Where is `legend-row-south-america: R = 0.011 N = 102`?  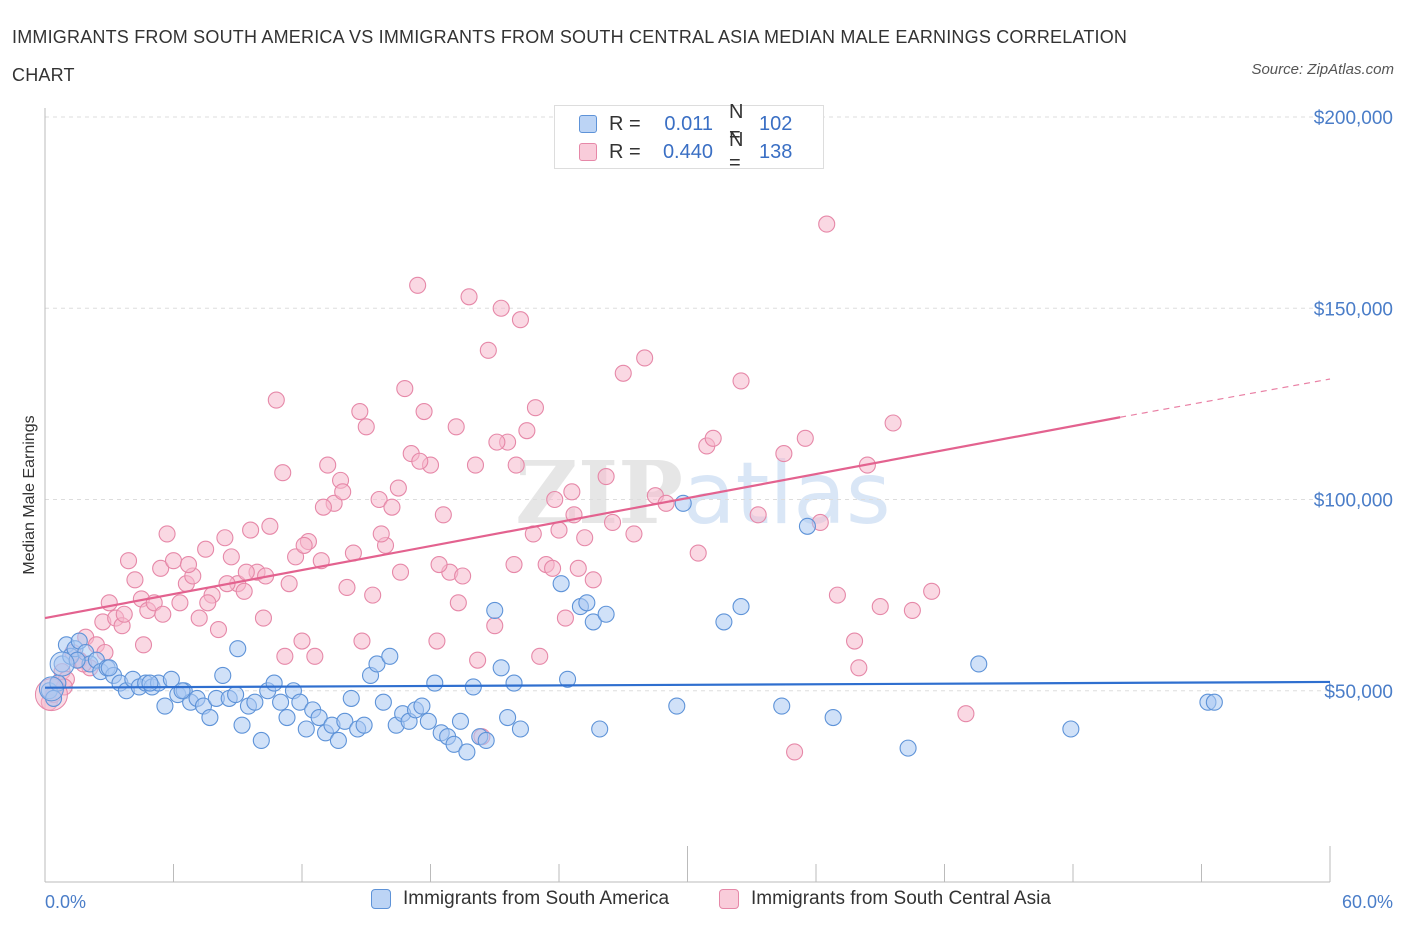
legend-row-south-america: R = 0.011 N = 102 is located at coordinates (685, 123).